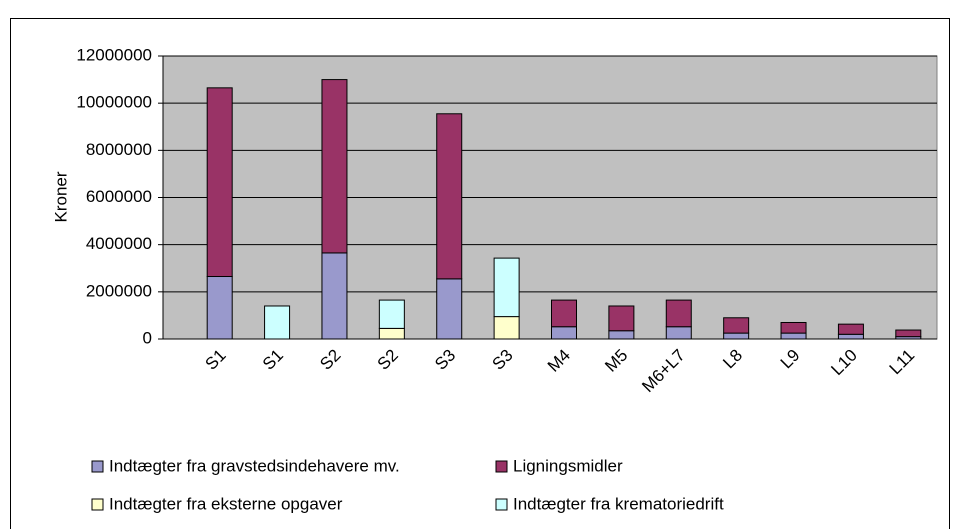  What do you see at coordinates (60, 196) in the screenshot?
I see `y-axis-label: Kroner` at bounding box center [60, 196].